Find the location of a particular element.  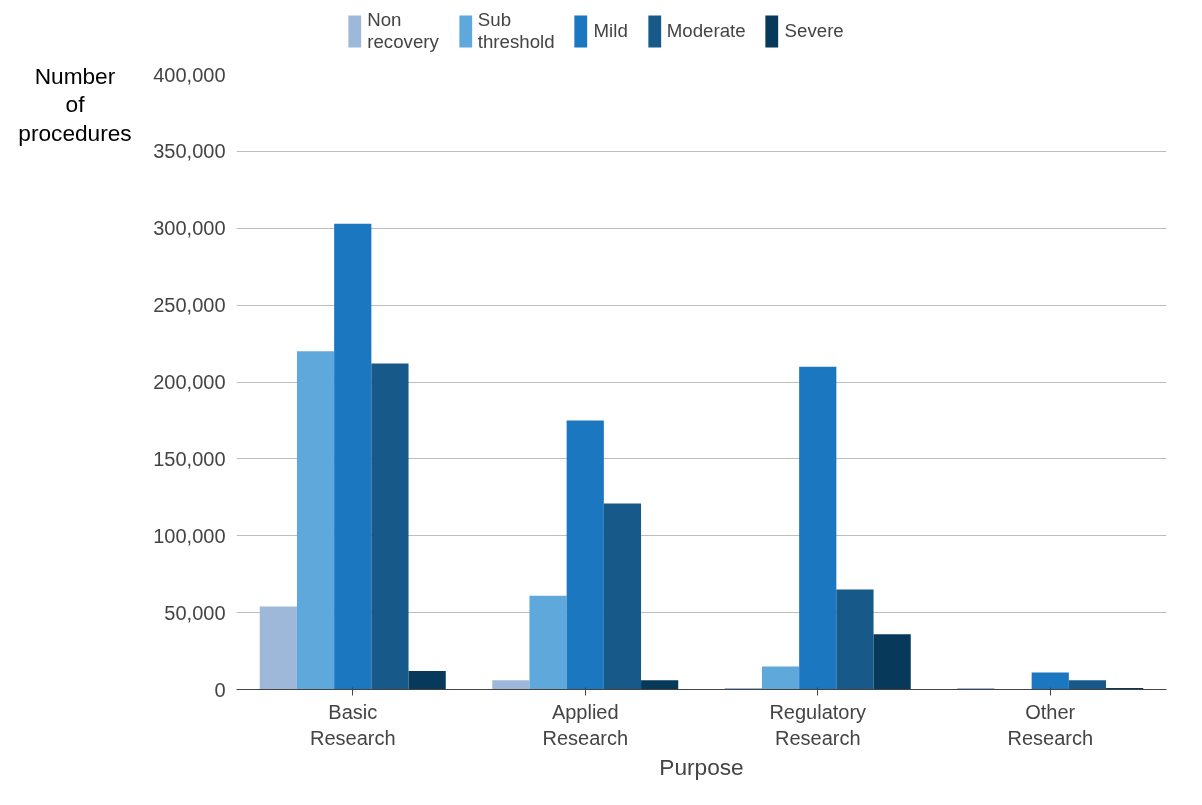

legend-label: Severe is located at coordinates (814, 31).